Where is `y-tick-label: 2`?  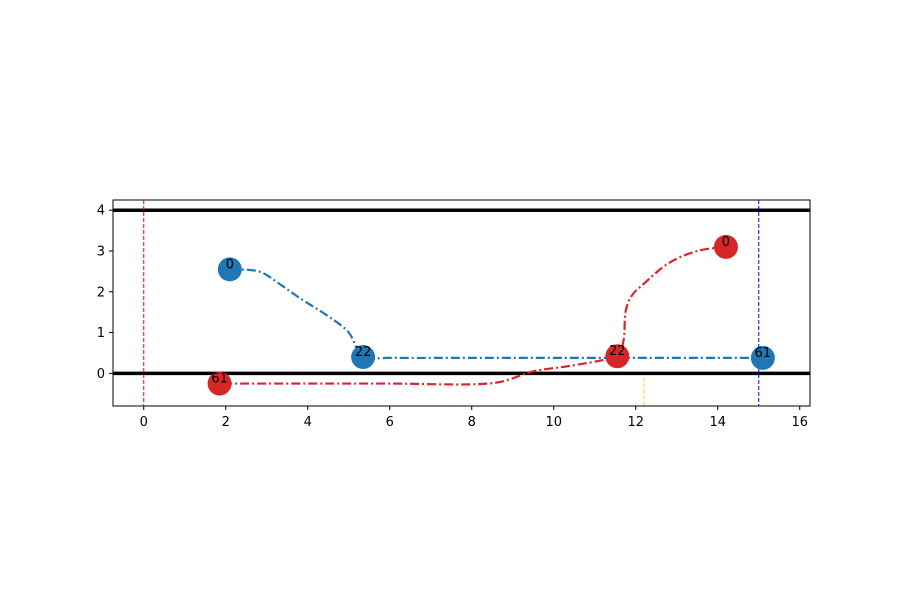
y-tick-label: 2 is located at coordinates (101, 292).